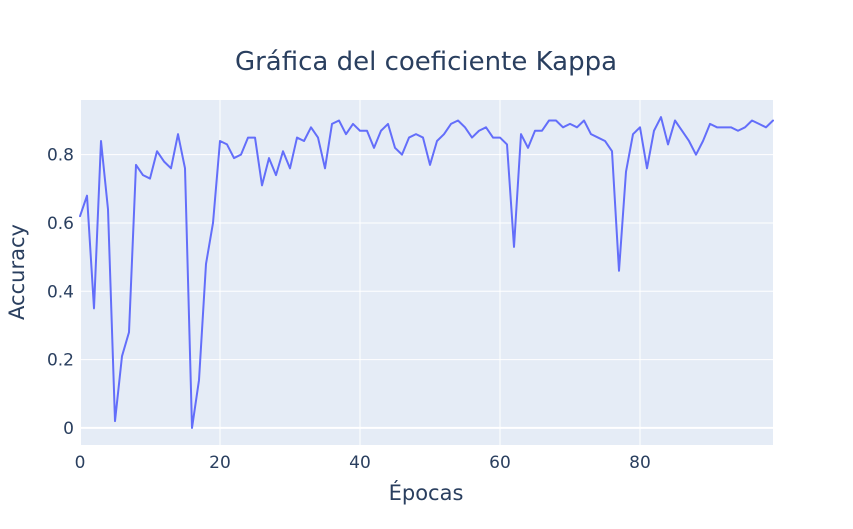 This screenshot has width=853, height=529. Describe the element at coordinates (500, 463) in the screenshot. I see `x-tick-label: 60` at that location.